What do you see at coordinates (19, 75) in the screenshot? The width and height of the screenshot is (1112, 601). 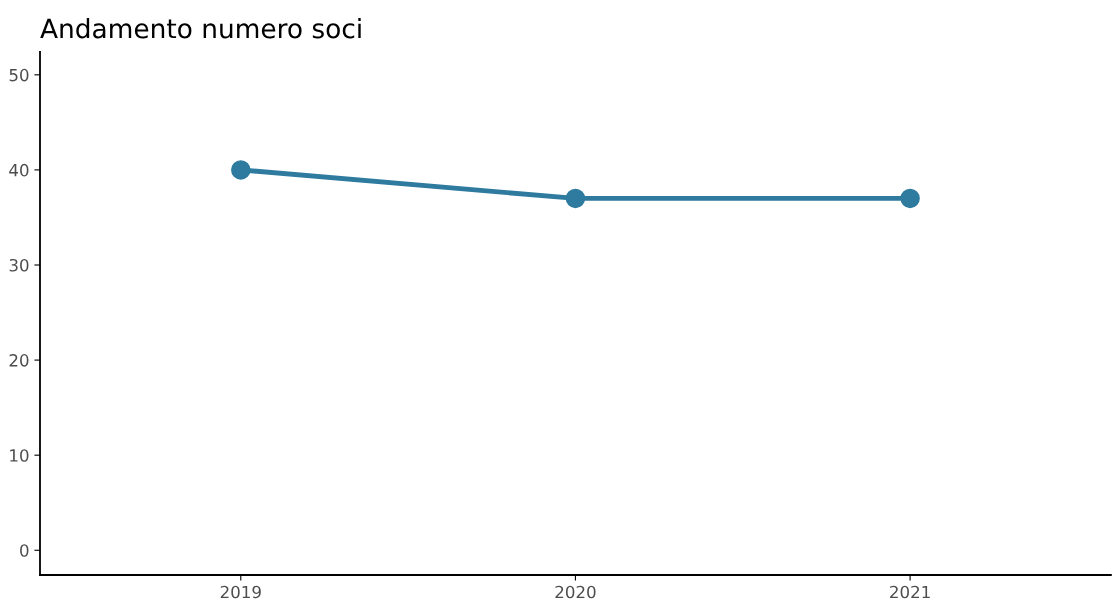 I see `y-tick-label: 50` at bounding box center [19, 75].